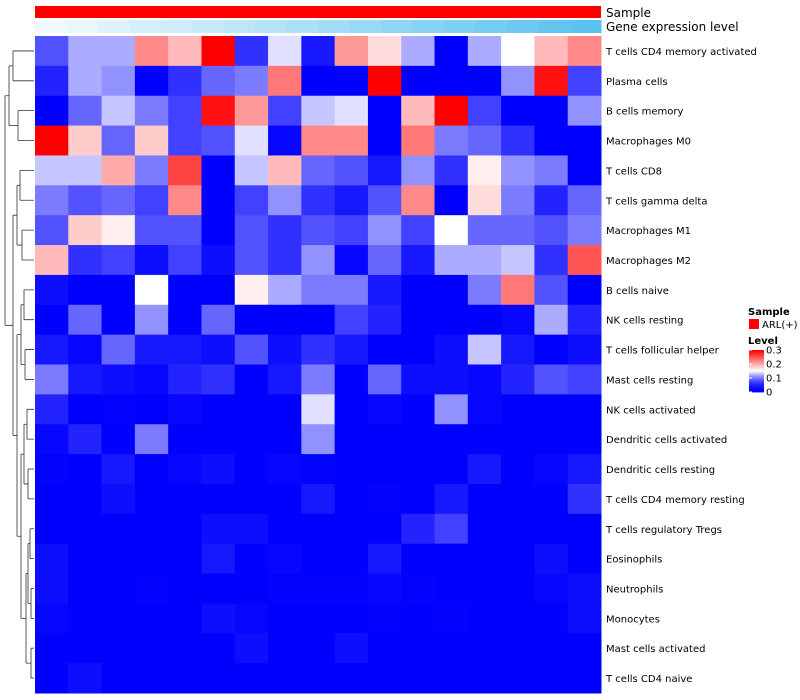 The image size is (800, 700). Describe the element at coordinates (318, 19) in the screenshot. I see `annotation-tracks` at that location.